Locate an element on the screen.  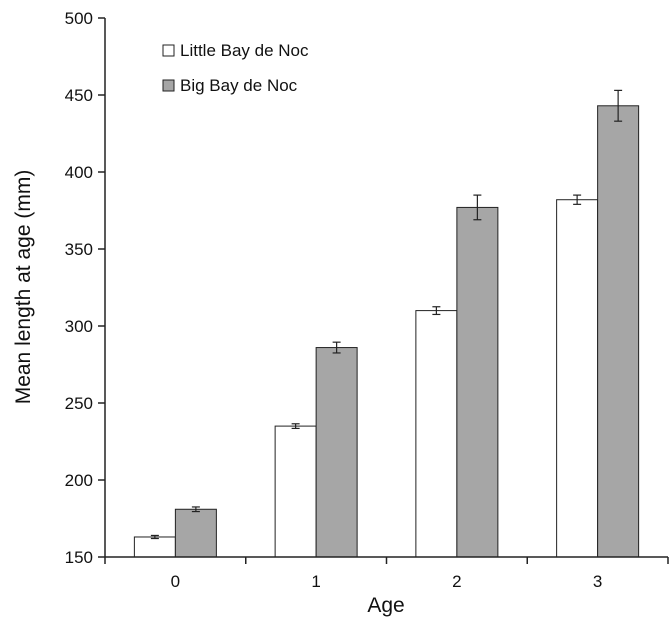
legend: Little Bay de Noc Big Bay de Noc is located at coordinates (235, 68).